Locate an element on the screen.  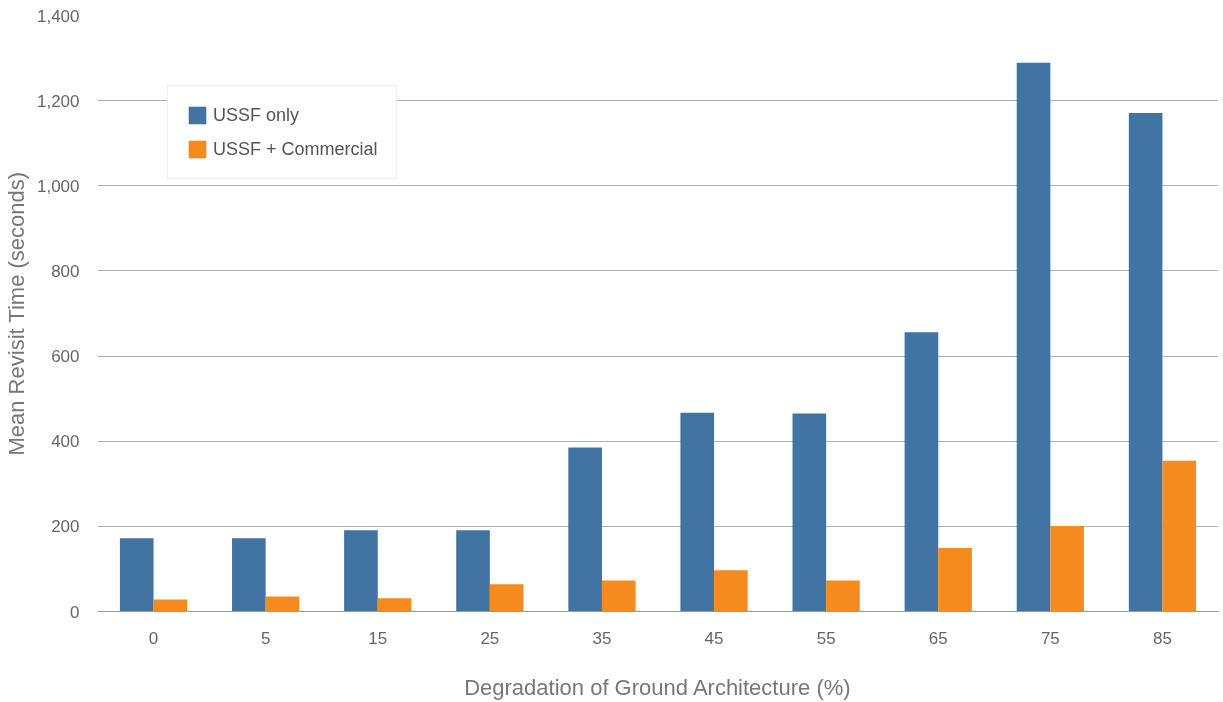
x-tick-label: 15 is located at coordinates (378, 638).